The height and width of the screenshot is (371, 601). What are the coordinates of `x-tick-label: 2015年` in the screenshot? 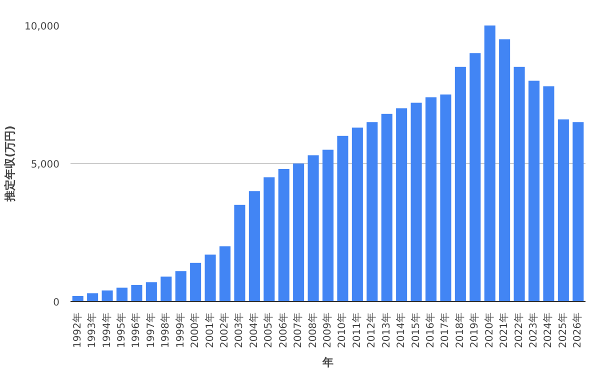 It's located at (416, 330).